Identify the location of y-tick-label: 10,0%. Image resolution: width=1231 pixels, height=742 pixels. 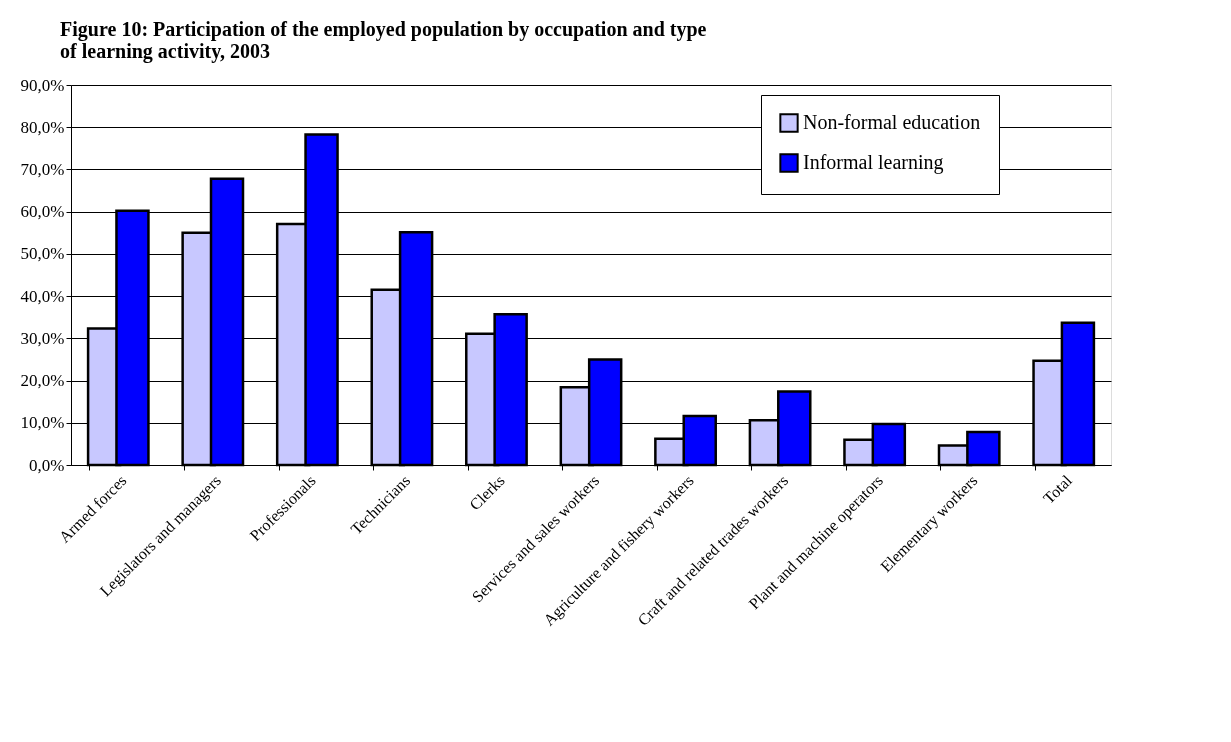
(42, 423).